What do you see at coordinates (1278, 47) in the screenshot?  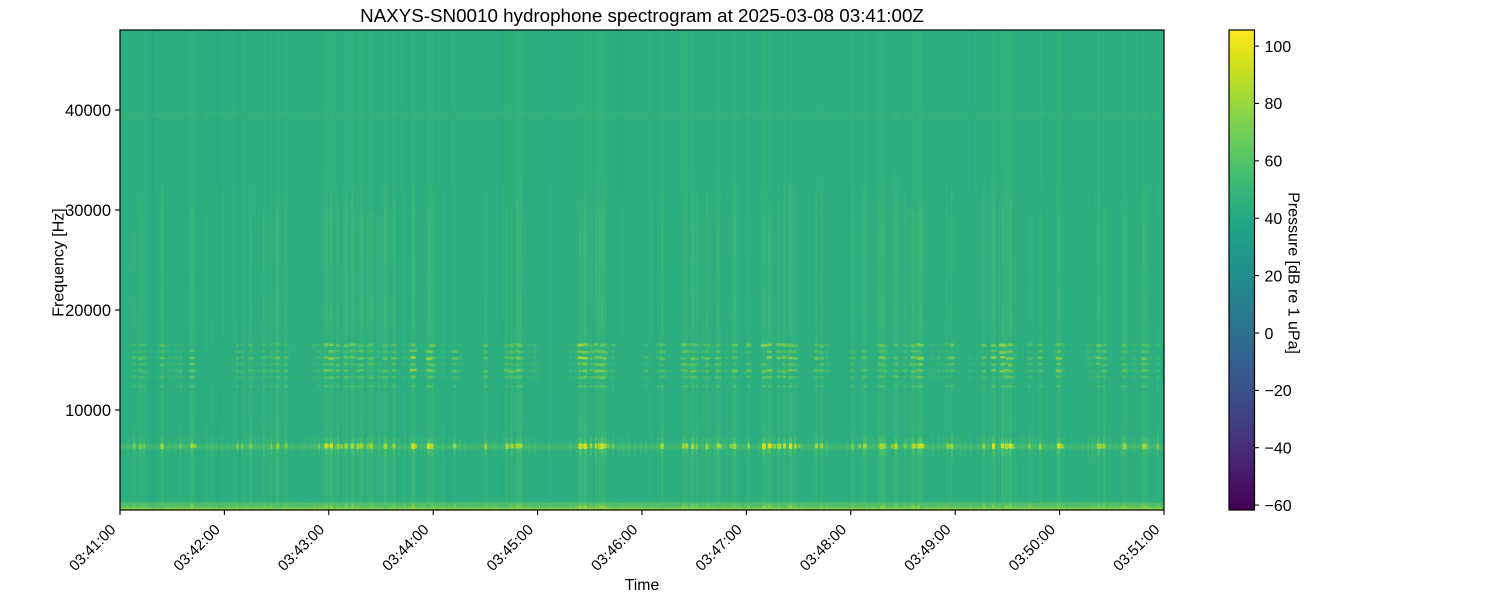 I see `svg-text: 100` at bounding box center [1278, 47].